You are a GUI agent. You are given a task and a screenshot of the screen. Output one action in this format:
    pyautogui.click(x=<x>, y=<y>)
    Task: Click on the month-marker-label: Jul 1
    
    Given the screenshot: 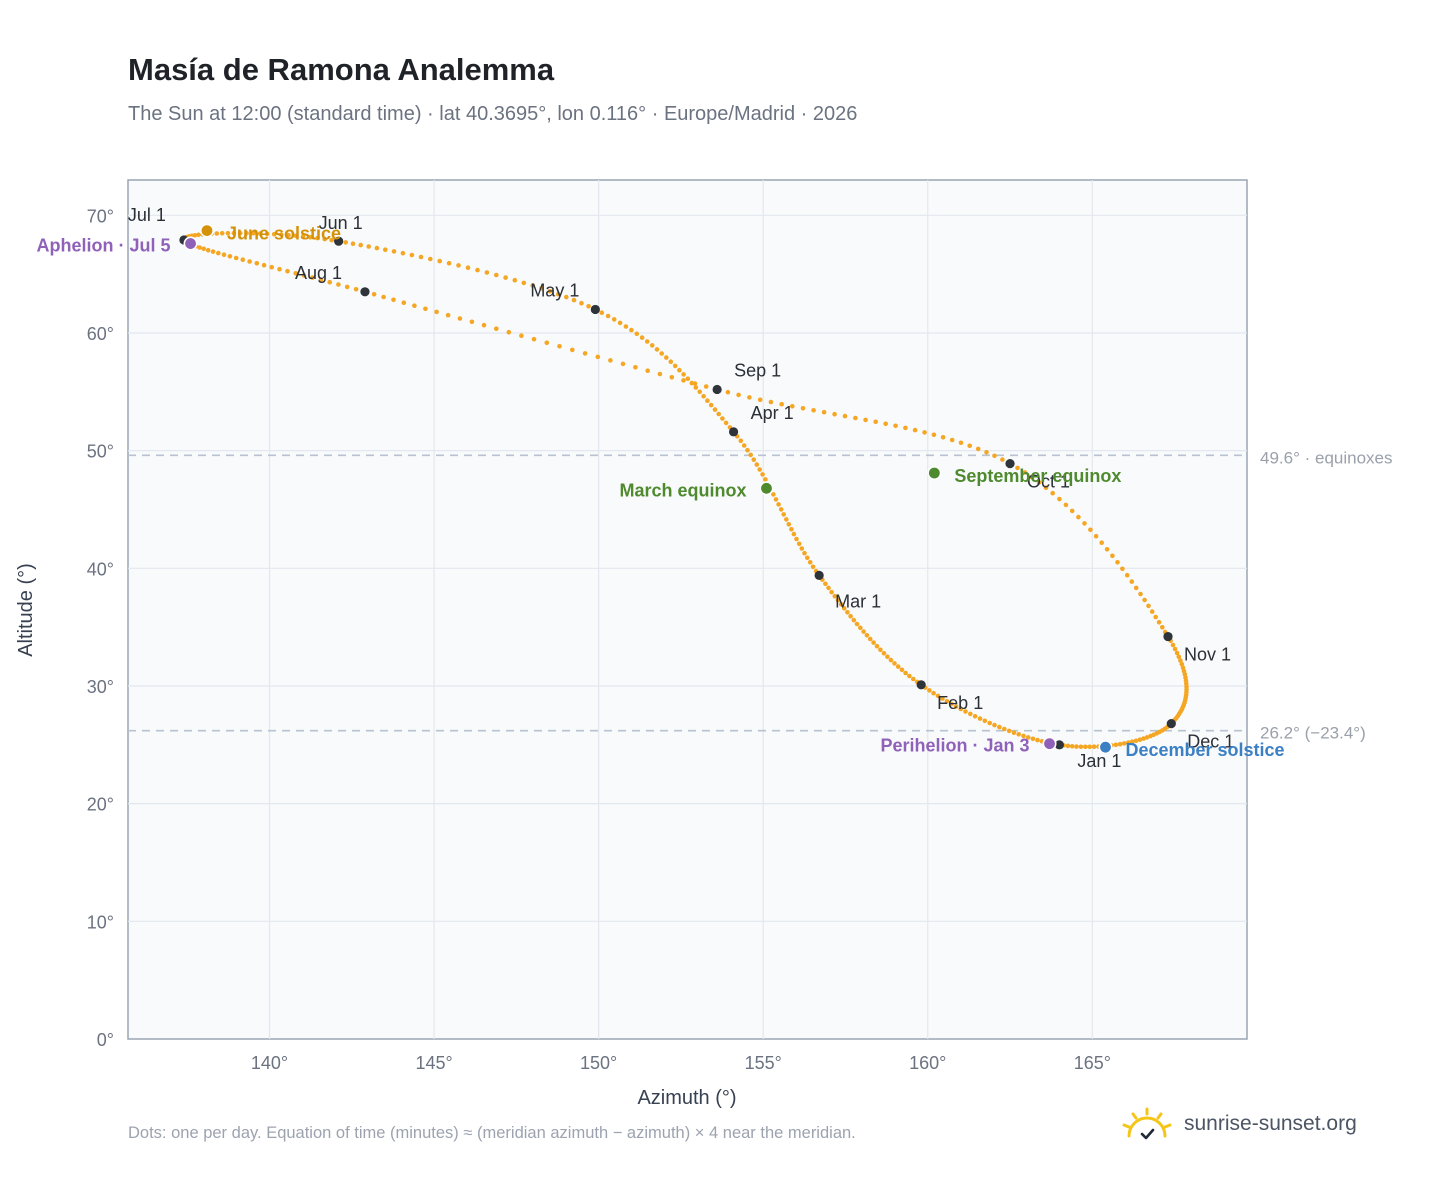 What is the action you would take?
    pyautogui.click(x=147, y=215)
    